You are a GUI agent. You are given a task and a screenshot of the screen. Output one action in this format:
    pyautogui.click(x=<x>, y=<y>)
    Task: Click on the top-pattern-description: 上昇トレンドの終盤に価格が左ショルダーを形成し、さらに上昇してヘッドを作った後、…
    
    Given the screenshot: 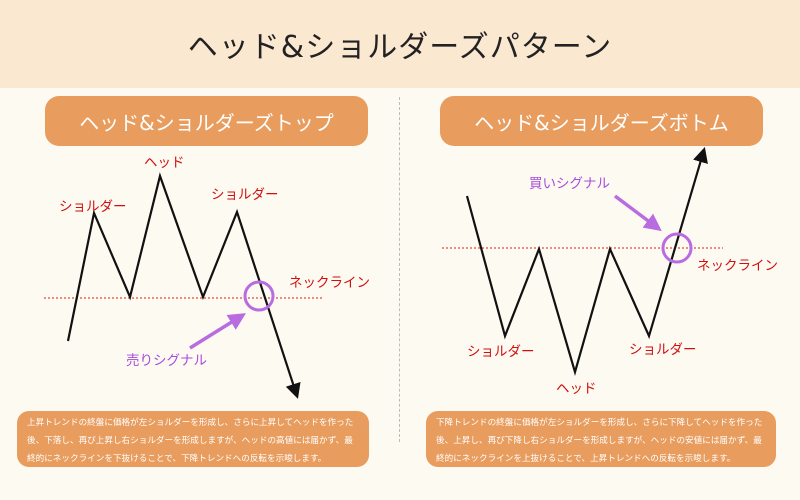 What is the action you would take?
    pyautogui.click(x=193, y=439)
    